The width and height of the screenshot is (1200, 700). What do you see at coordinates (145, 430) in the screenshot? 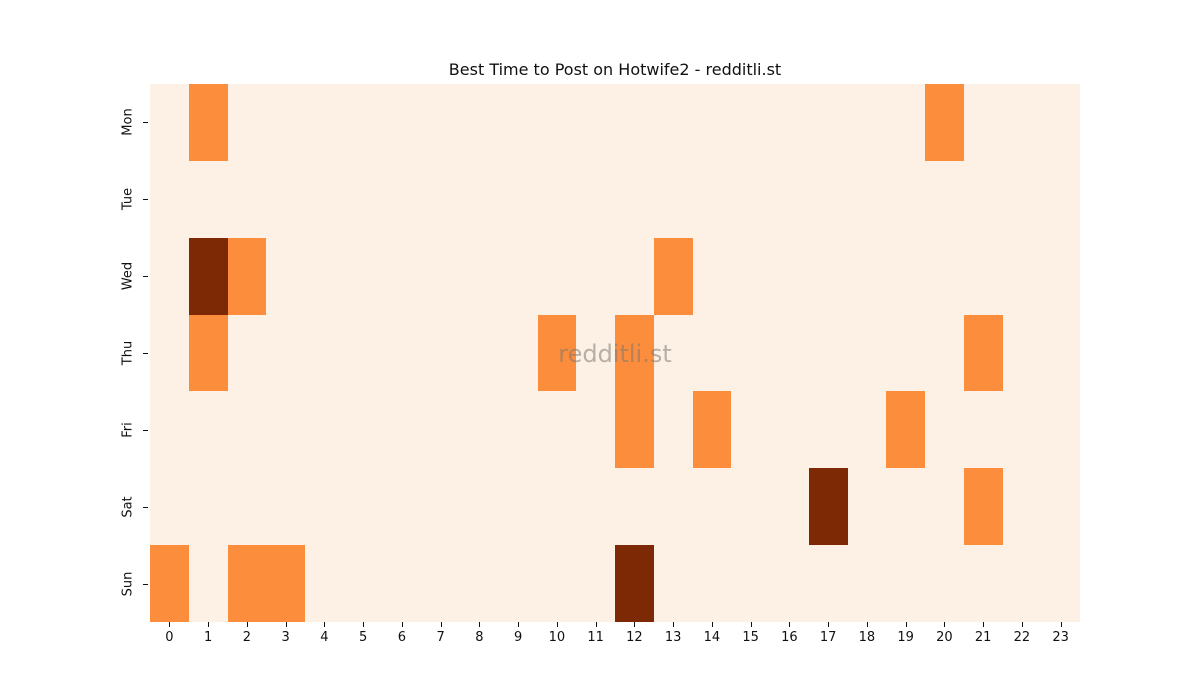
I see `y-tick-mark-Fri` at bounding box center [145, 430].